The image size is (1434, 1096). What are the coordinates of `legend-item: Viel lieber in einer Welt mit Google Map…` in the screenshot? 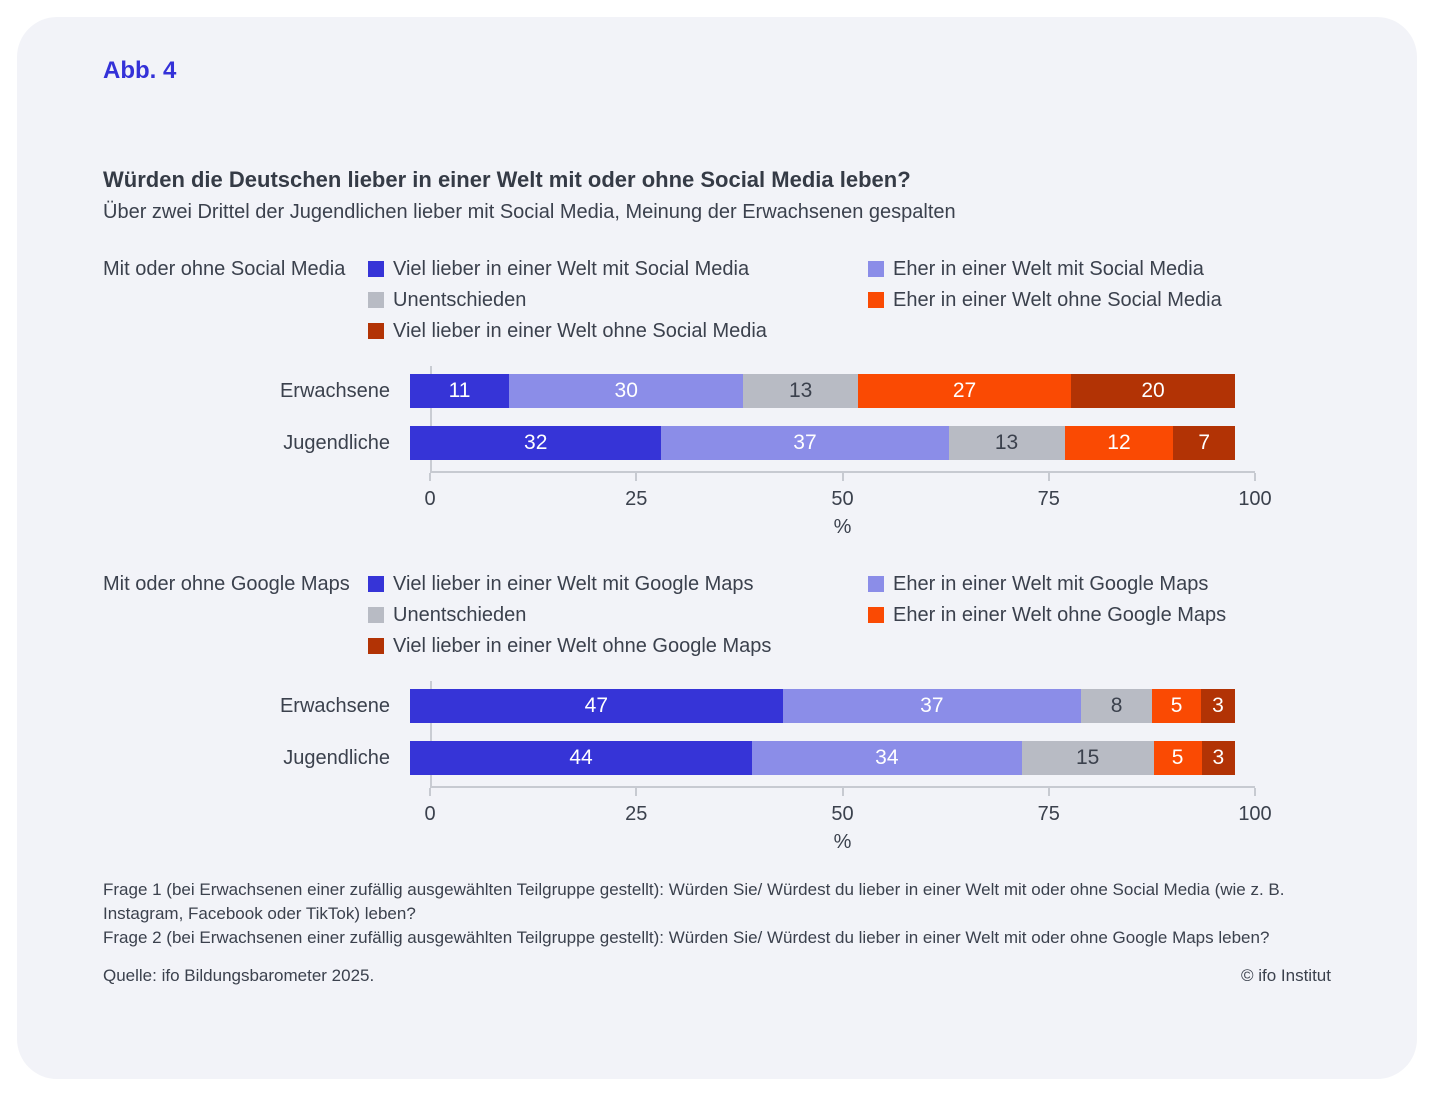 It's located at (618, 584).